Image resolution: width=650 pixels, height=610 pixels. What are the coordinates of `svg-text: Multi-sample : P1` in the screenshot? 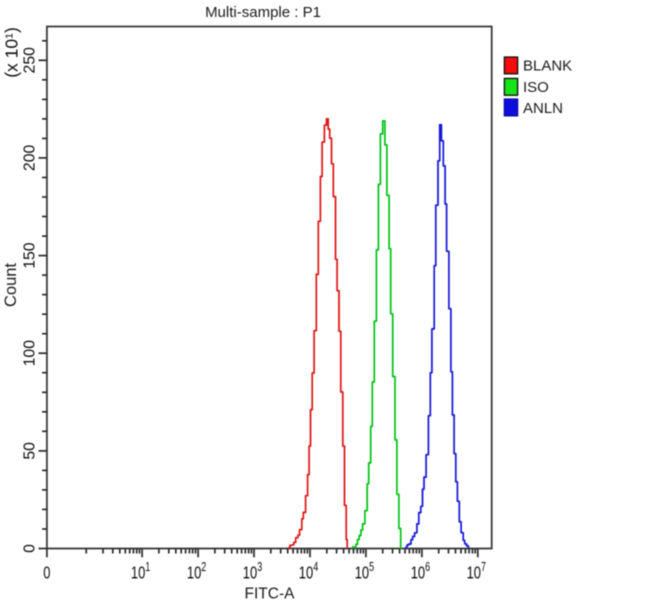 It's located at (263, 12).